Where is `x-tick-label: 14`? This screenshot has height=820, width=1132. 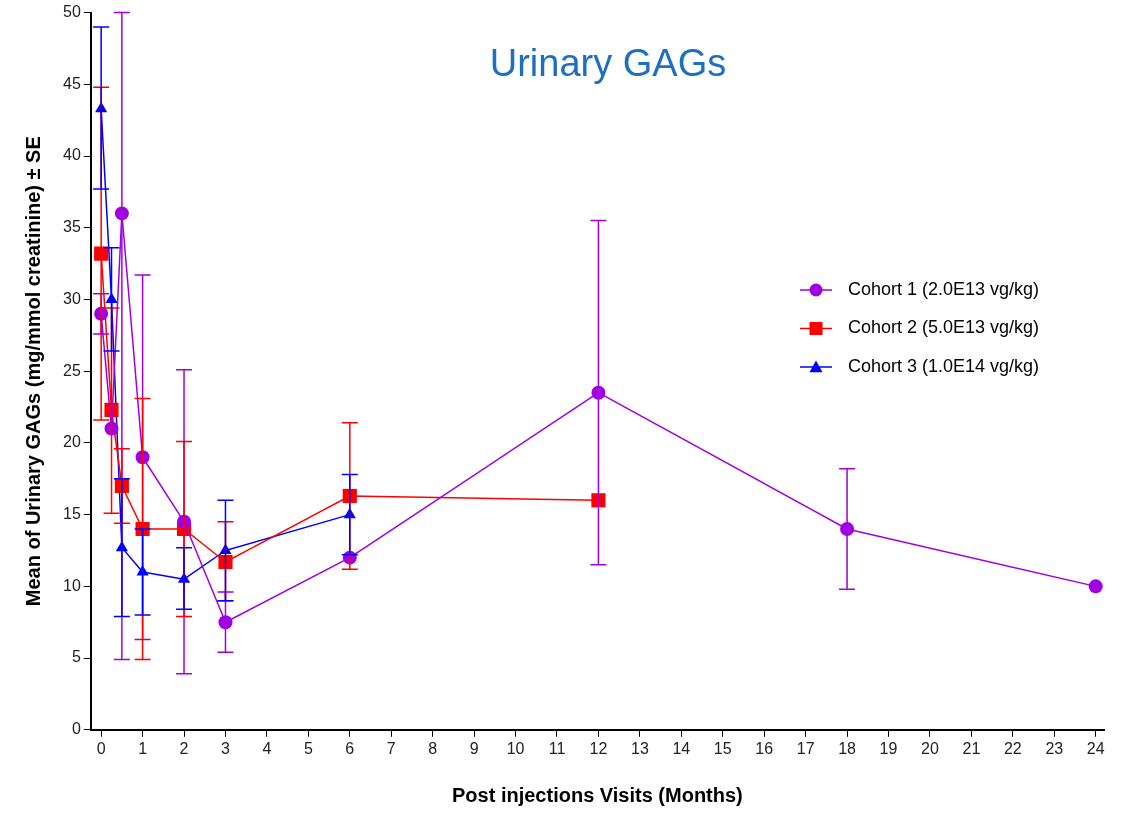
x-tick-label: 14 is located at coordinates (681, 748).